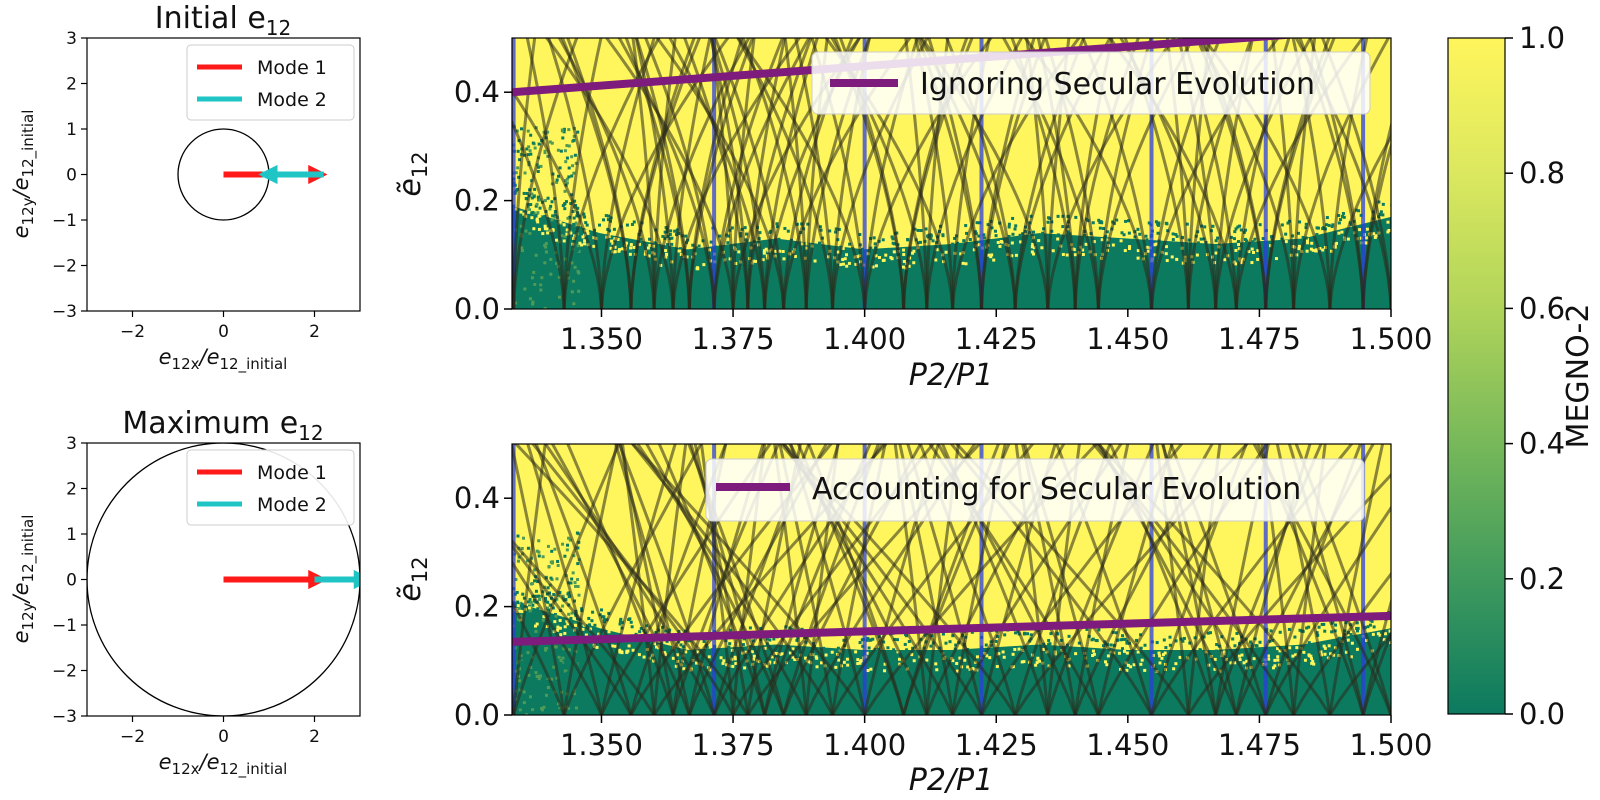  What do you see at coordinates (477, 498) in the screenshot?
I see `y-tick-label: 0.4` at bounding box center [477, 498].